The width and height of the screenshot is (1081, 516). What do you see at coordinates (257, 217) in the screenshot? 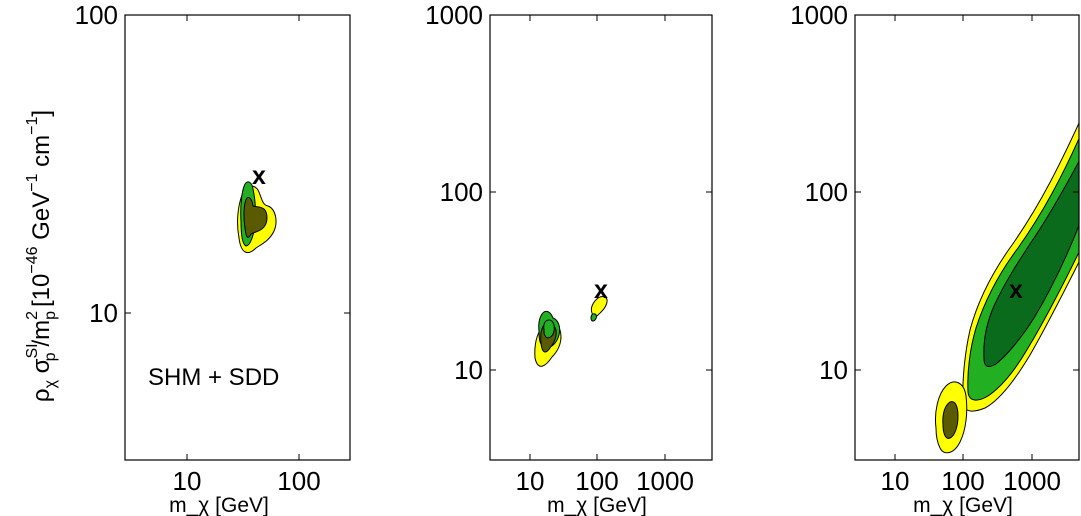
I see `panel-1-contours` at bounding box center [257, 217].